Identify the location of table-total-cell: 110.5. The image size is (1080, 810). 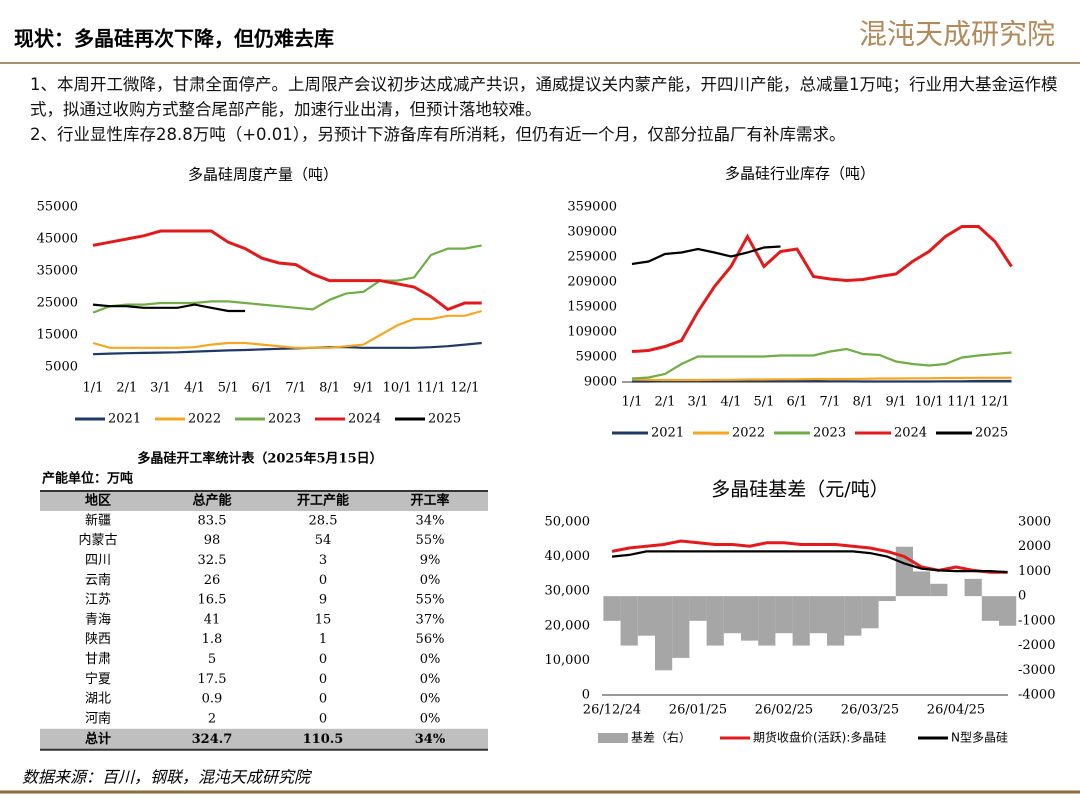
(323, 739).